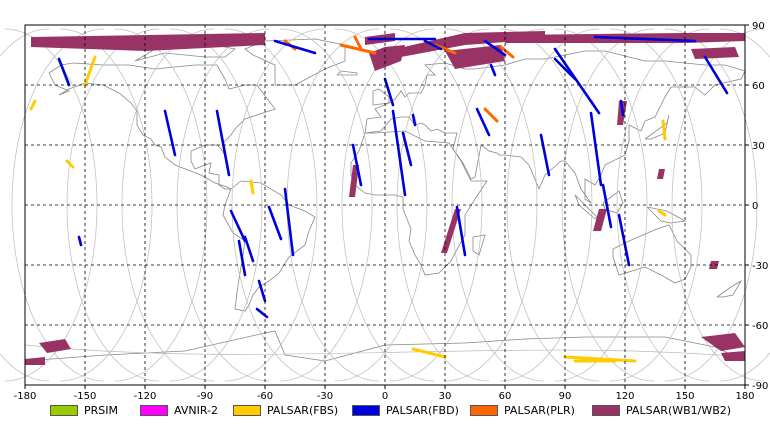  I want to click on legend-item: PRSIM, so click(84, 410).